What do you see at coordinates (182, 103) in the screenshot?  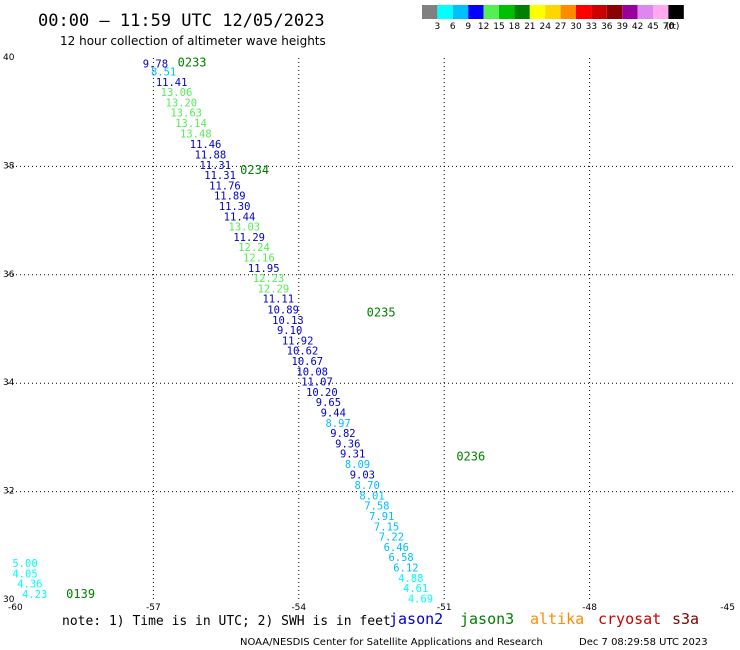 I see `wave-height-value: 13.20` at bounding box center [182, 103].